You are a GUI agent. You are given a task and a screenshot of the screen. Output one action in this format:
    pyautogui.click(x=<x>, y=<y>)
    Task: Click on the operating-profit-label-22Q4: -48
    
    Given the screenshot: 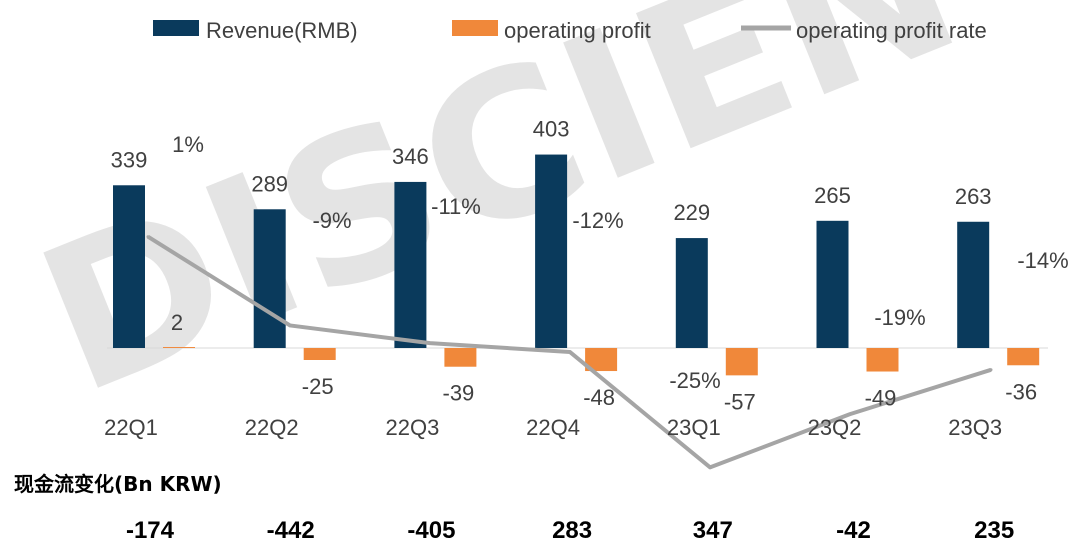 What is the action you would take?
    pyautogui.click(x=599, y=397)
    